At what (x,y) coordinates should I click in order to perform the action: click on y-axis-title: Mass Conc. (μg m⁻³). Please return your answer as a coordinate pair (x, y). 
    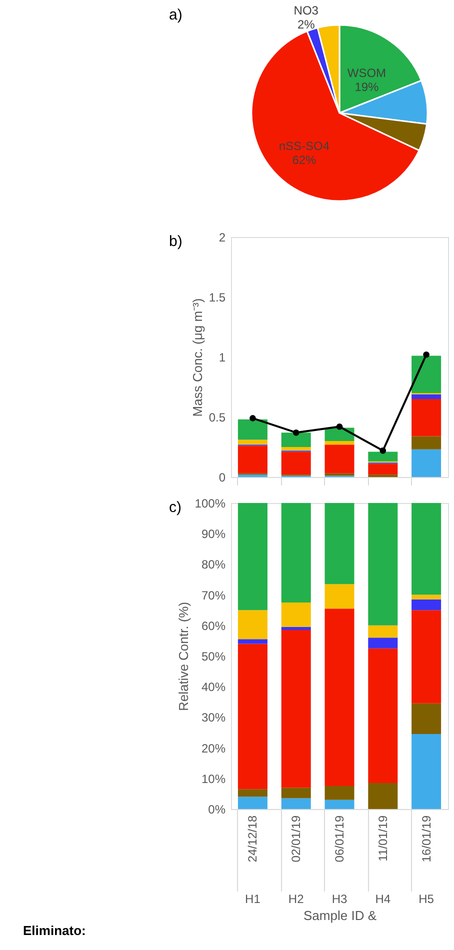
    Looking at the image, I should click on (197, 357).